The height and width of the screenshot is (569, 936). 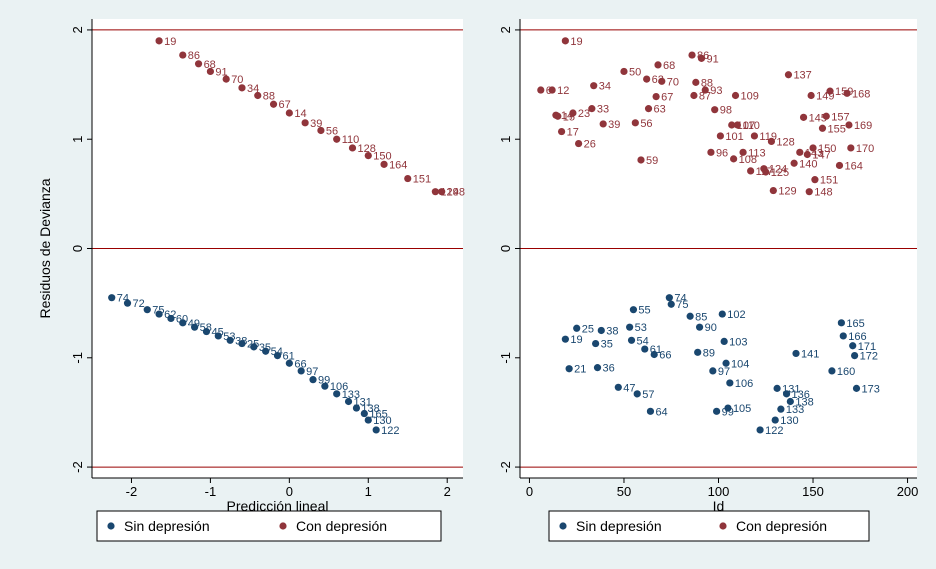 What do you see at coordinates (378, 415) in the screenshot?
I see `data-point-label: 165` at bounding box center [378, 415].